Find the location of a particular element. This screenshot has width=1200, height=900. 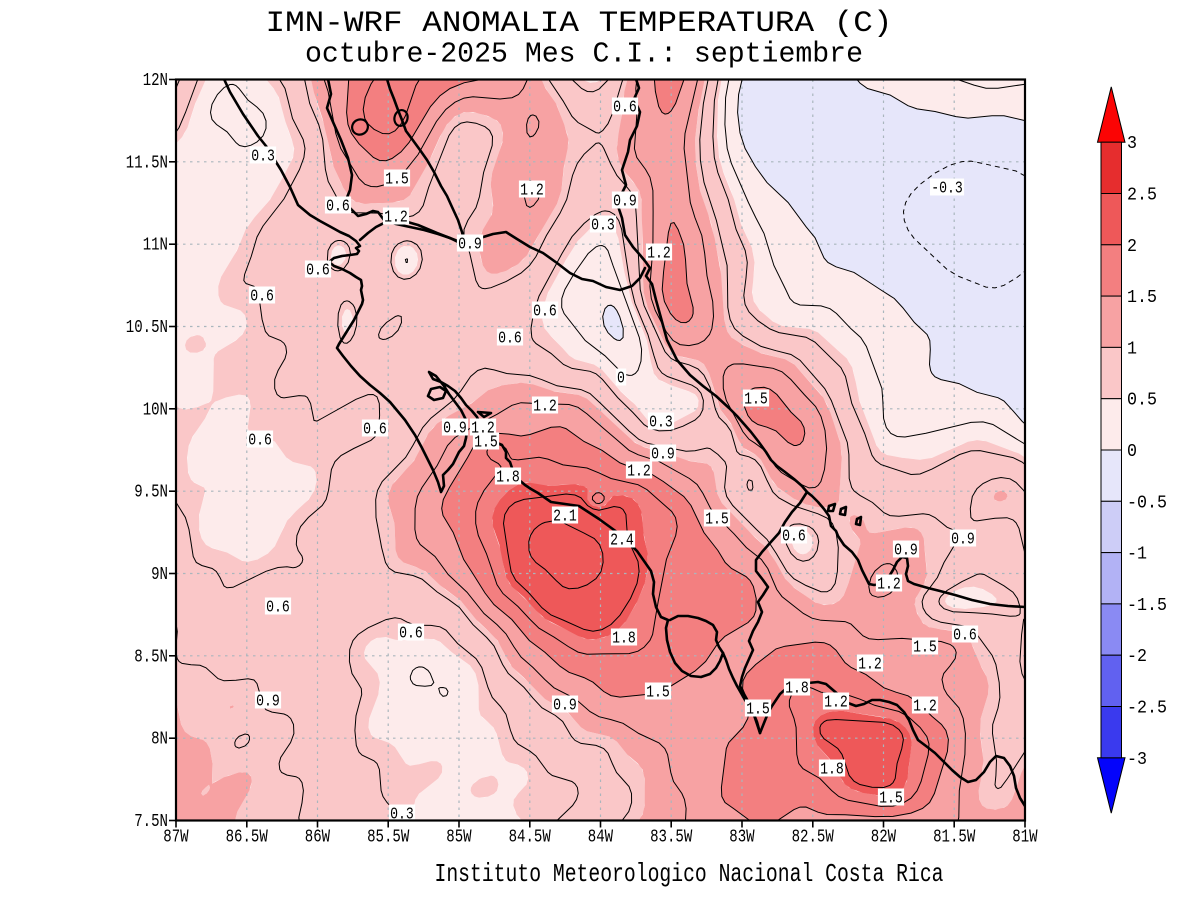

svg-text: -0.5 is located at coordinates (1147, 503).